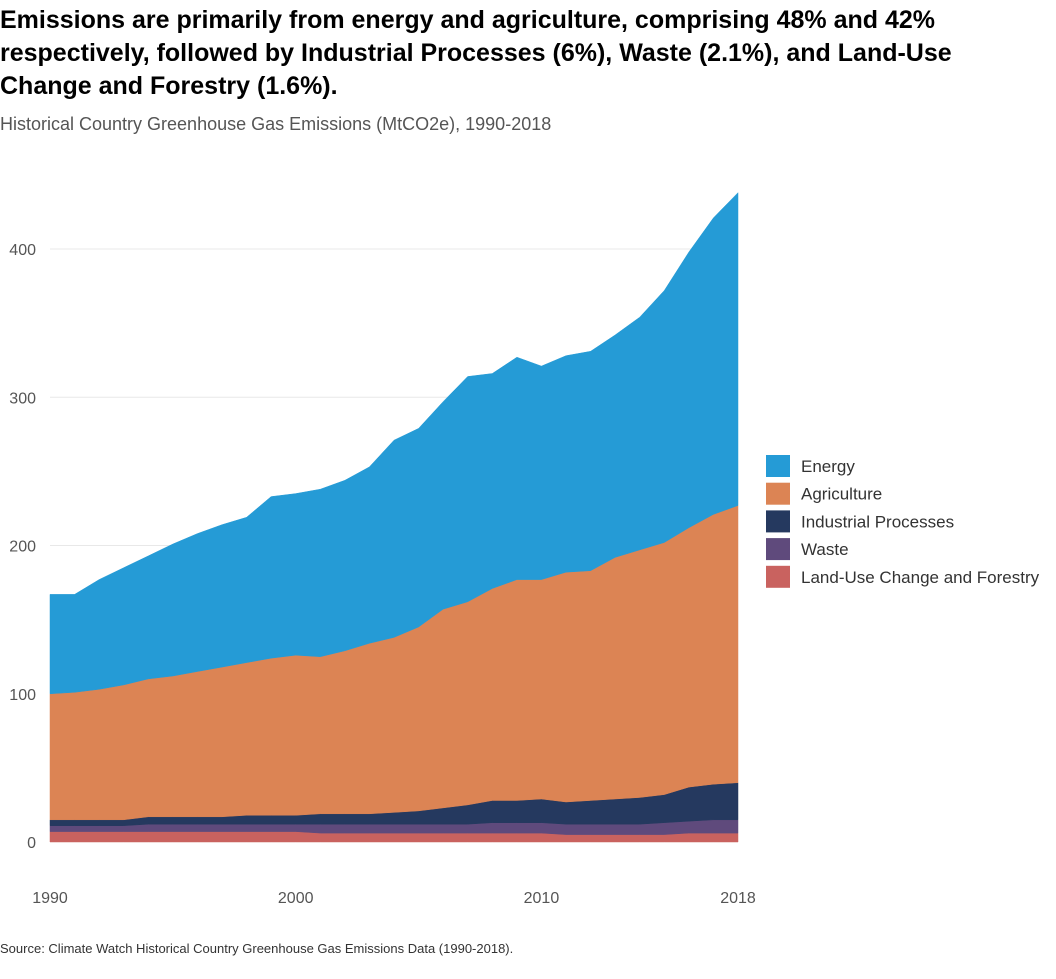 The height and width of the screenshot is (979, 1056). What do you see at coordinates (31, 843) in the screenshot?
I see `y-tick-label: 0` at bounding box center [31, 843].